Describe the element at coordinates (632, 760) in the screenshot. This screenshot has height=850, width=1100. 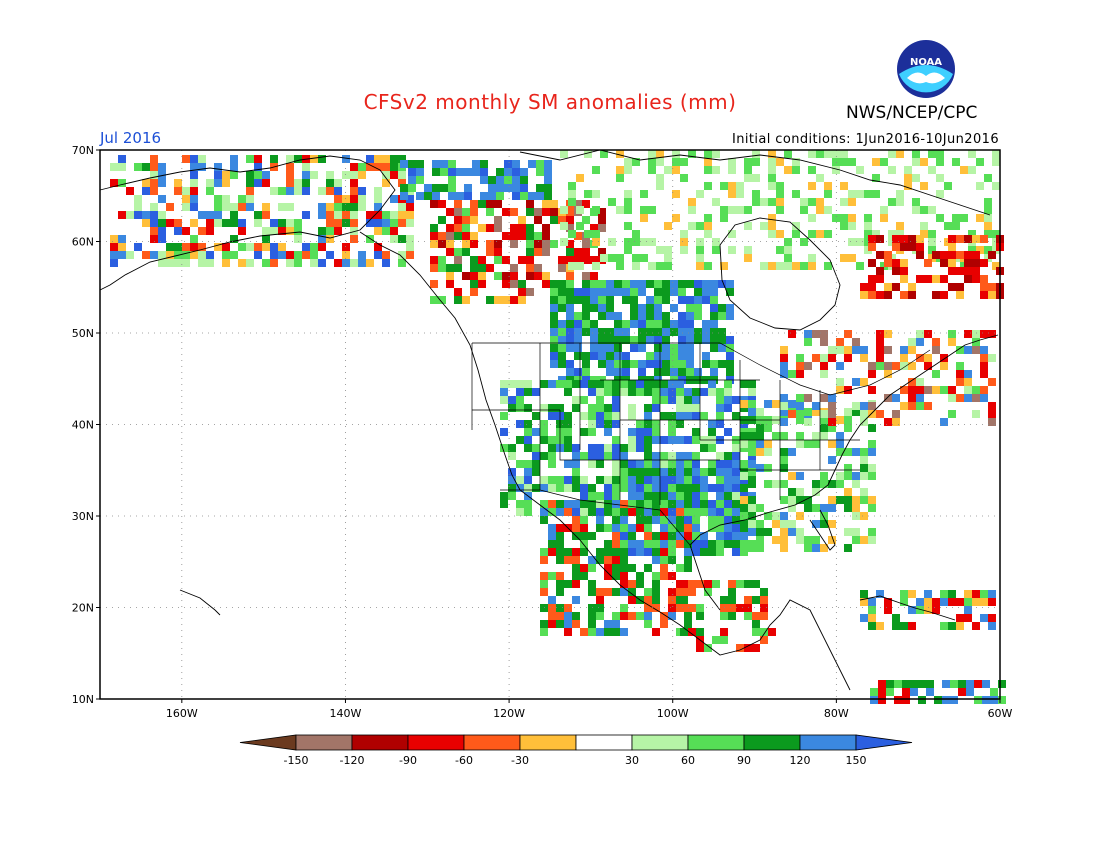
I see `colorbar-label: 30` at that location.